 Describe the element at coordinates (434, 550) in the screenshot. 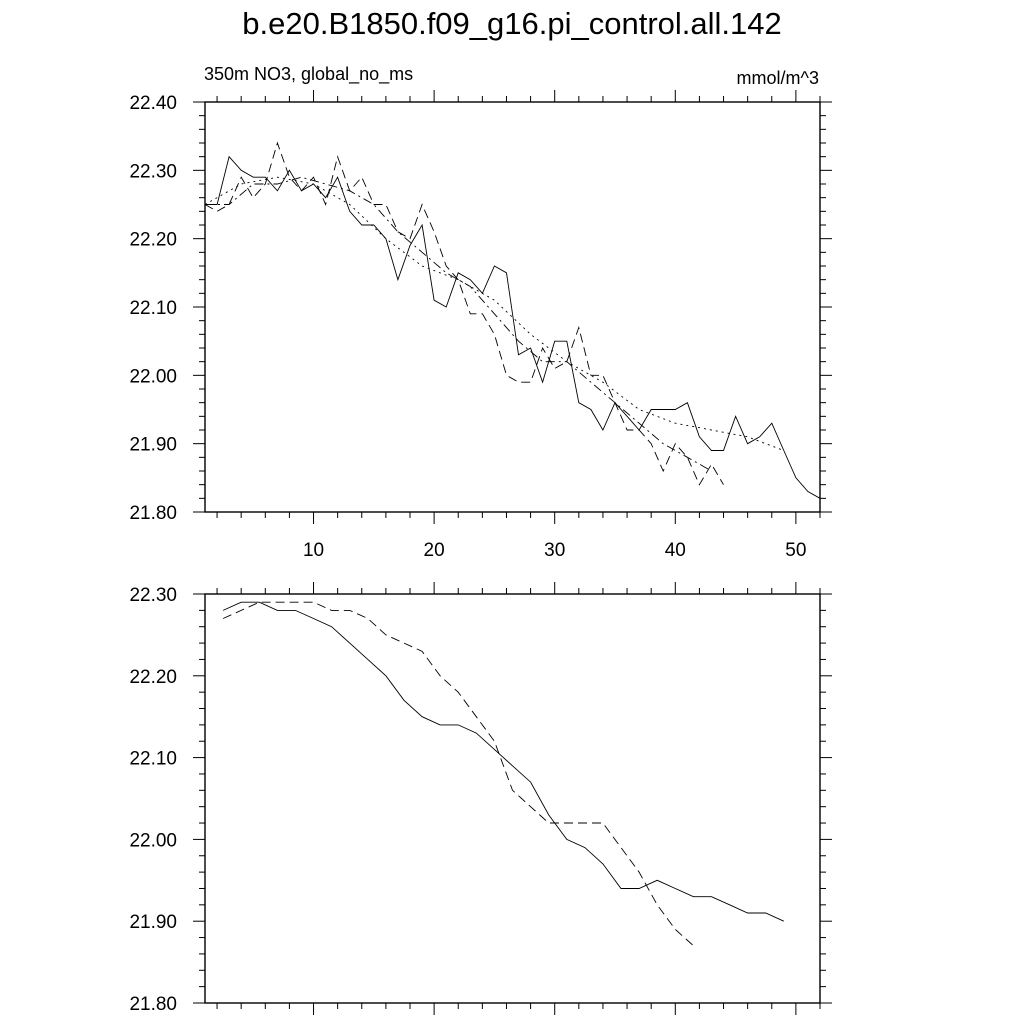

I see `x-tick-label: 20` at that location.